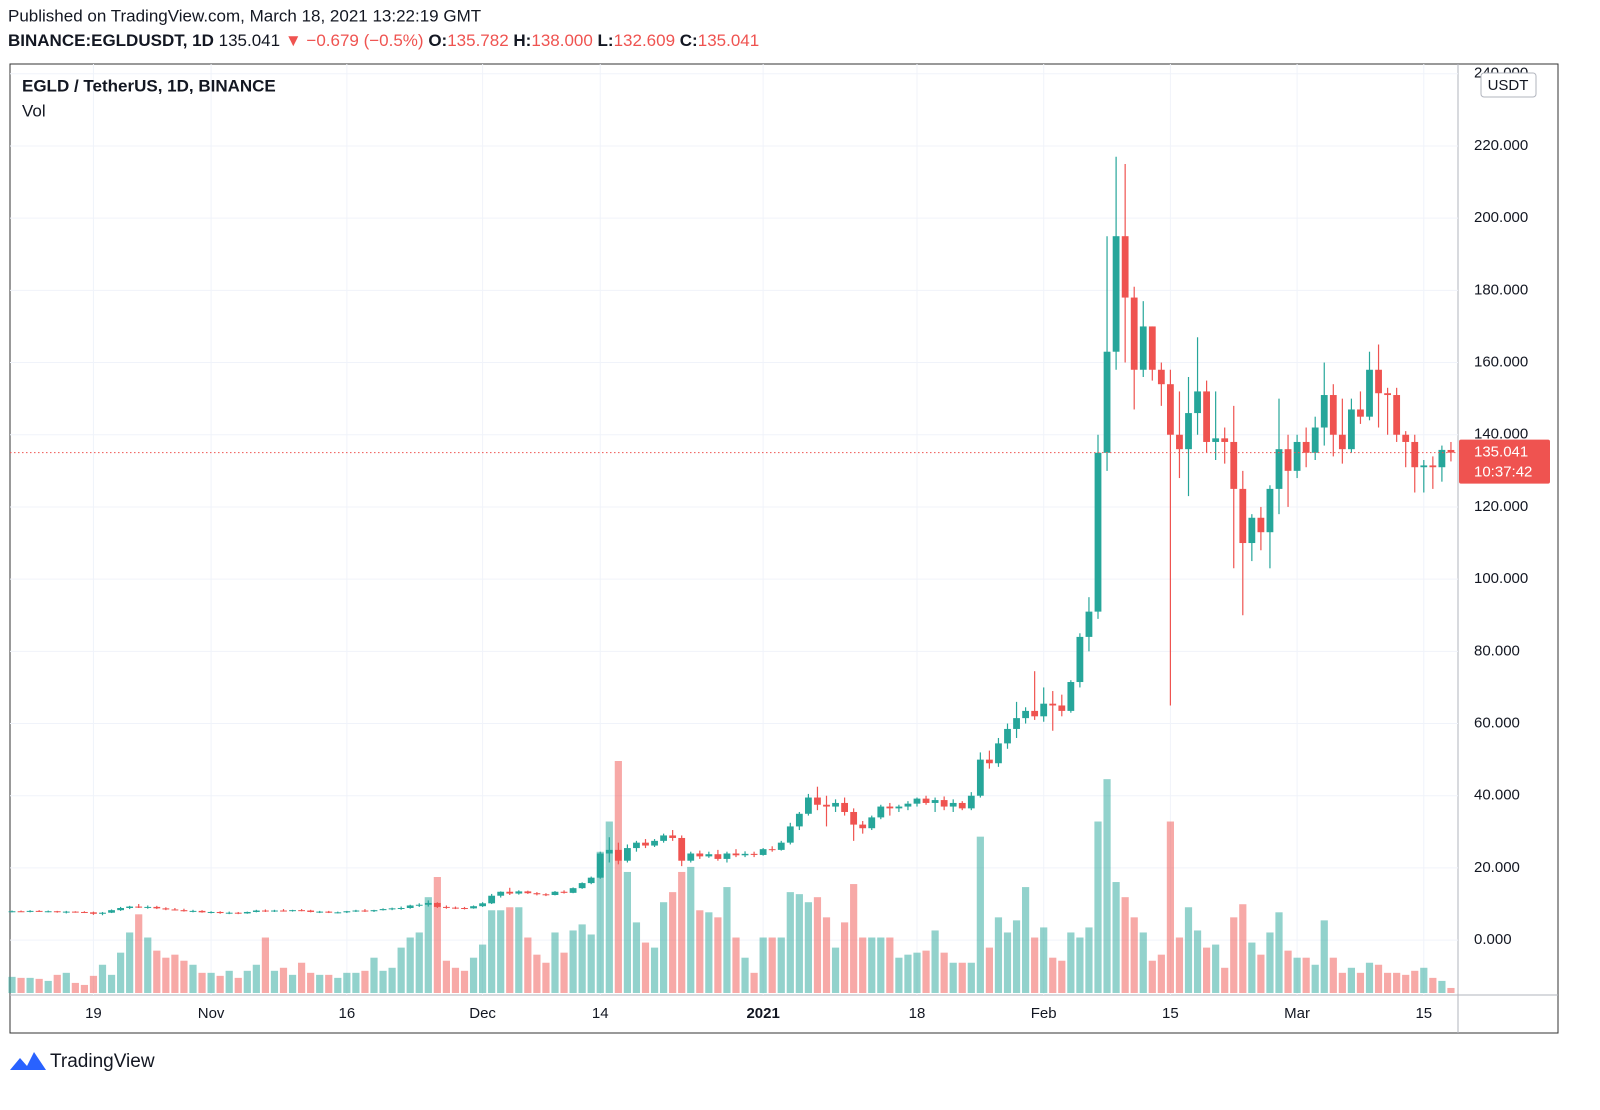  I want to click on x-tick-label: 19, so click(93, 1013).